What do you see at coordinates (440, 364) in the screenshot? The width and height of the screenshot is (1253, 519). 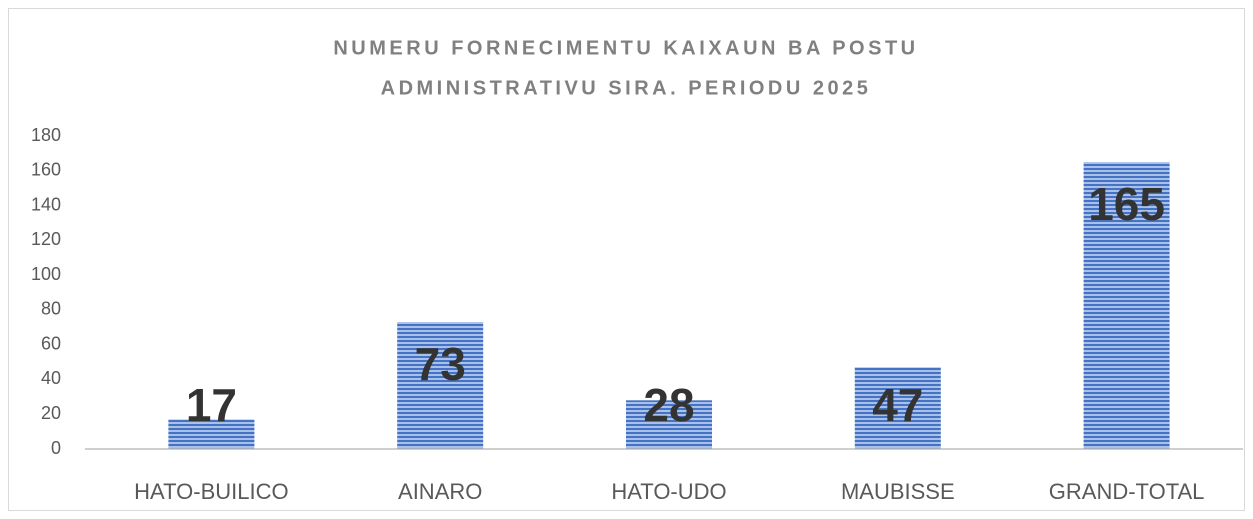 I see `data-label: 73` at bounding box center [440, 364].